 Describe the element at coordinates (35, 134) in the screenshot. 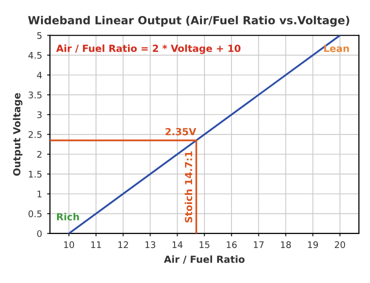

I see `y-tick-label: 2.5` at that location.